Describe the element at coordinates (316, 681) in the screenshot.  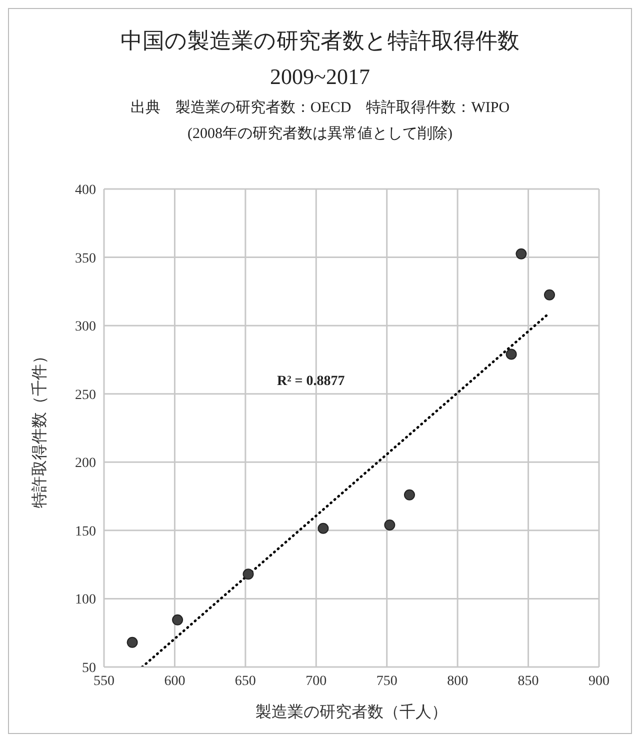
I see `x-tick-label: 700` at that location.